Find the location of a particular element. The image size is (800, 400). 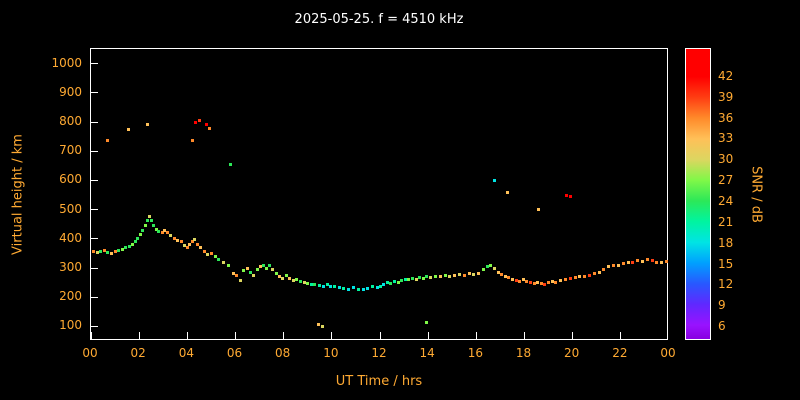

colorbar-tick-label: 21 is located at coordinates (726, 221).